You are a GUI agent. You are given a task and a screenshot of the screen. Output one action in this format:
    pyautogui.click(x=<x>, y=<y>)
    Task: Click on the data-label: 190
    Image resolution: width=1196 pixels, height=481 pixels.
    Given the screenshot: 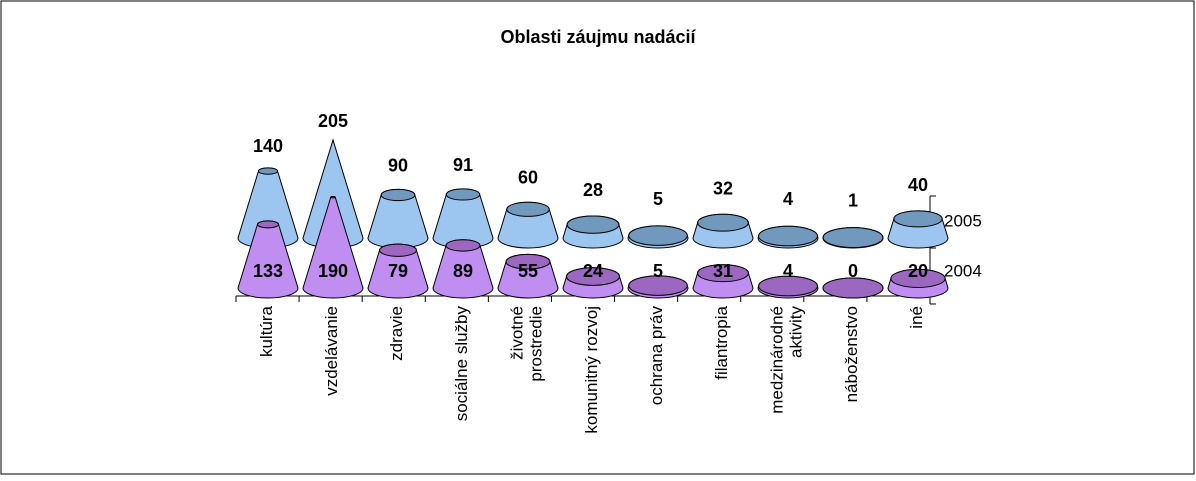 What is the action you would take?
    pyautogui.click(x=333, y=271)
    